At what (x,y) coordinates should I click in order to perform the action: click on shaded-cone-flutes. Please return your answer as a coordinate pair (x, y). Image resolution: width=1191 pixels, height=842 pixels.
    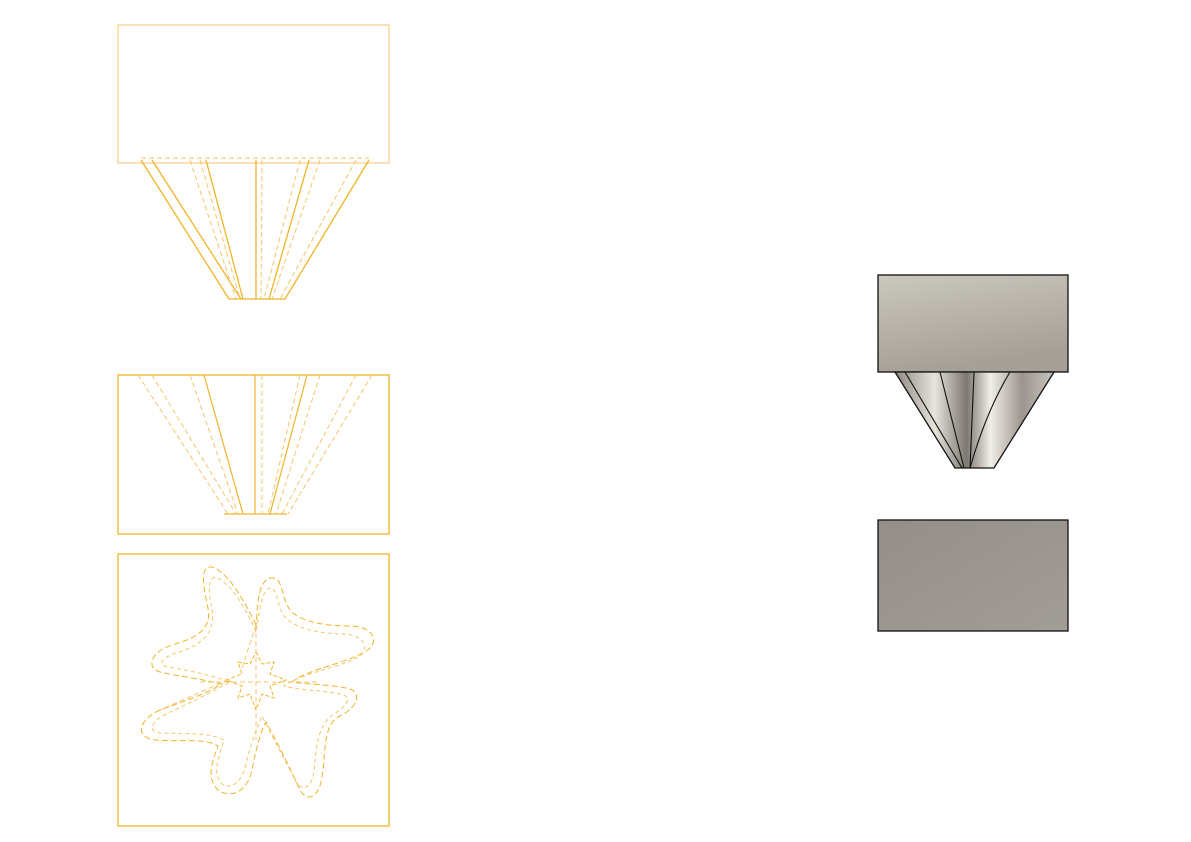
    Looking at the image, I should click on (957, 420).